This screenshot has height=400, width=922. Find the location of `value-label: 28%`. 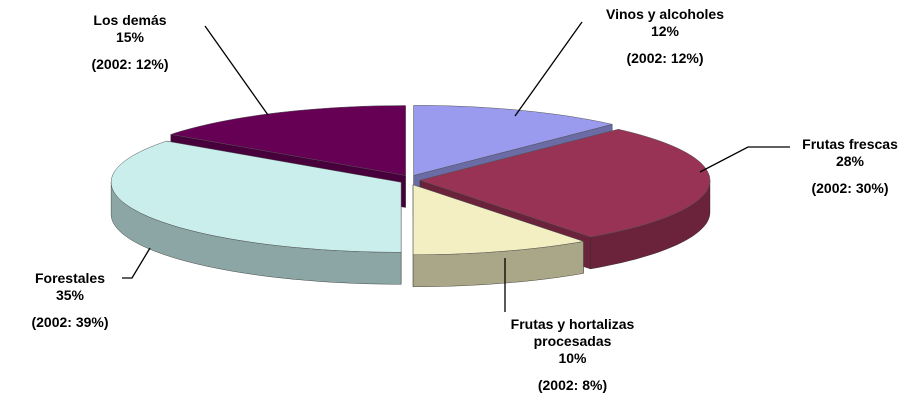

value-label: 28% is located at coordinates (850, 161).